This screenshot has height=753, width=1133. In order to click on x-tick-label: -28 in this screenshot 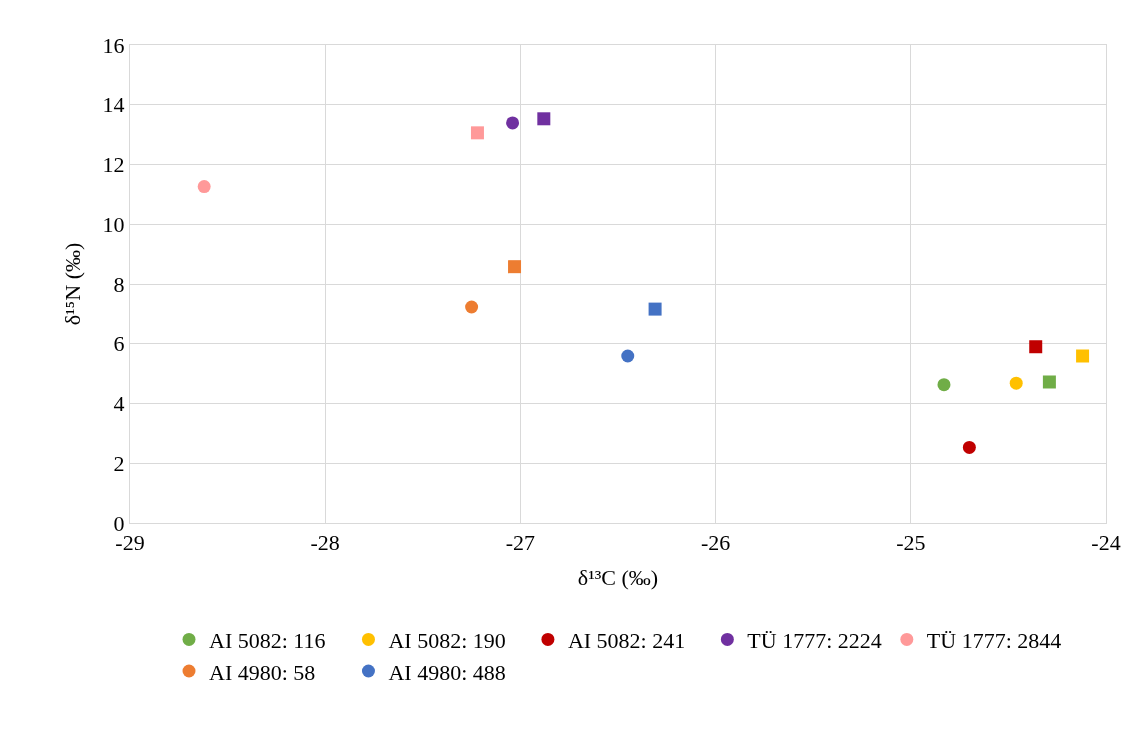, I will do `click(325, 543)`.